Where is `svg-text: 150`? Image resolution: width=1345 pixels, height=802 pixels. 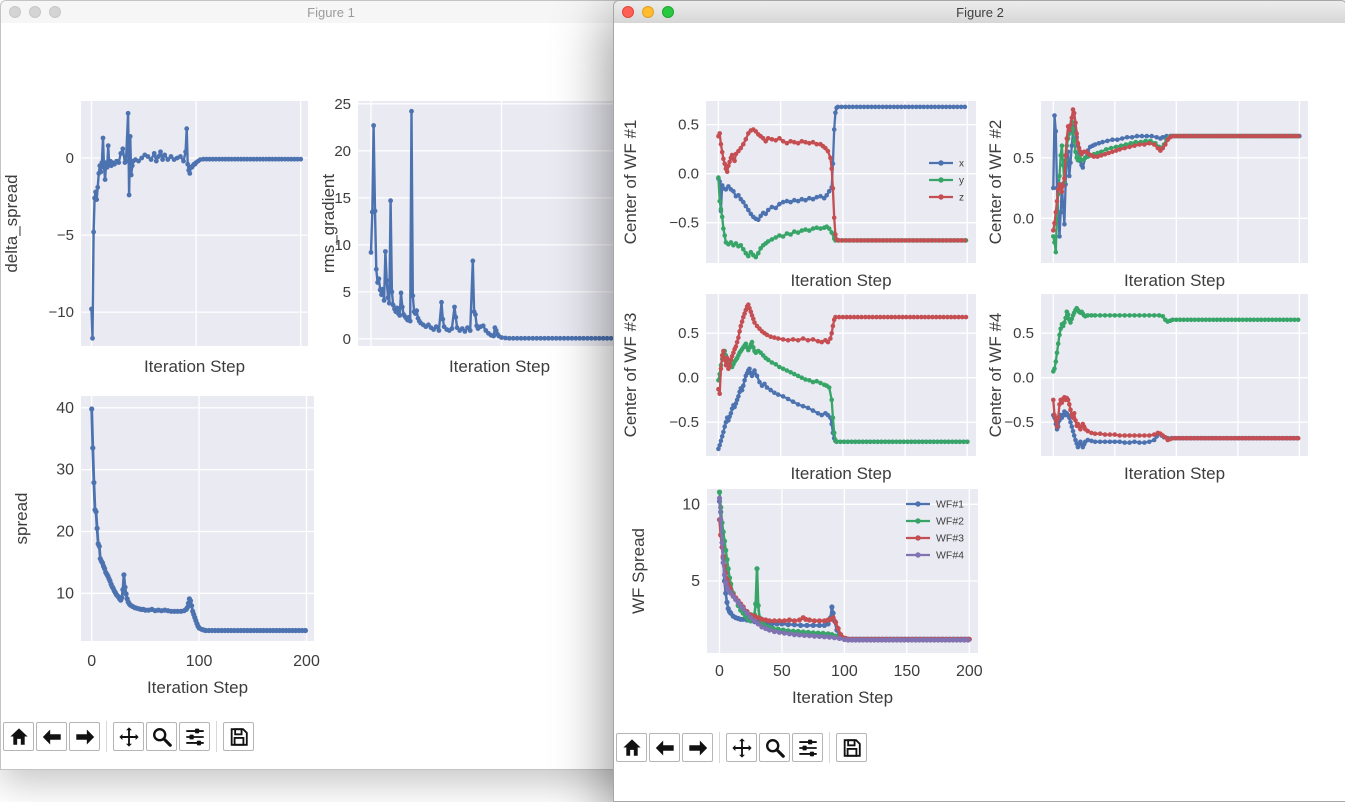
svg-text: 150 is located at coordinates (906, 671).